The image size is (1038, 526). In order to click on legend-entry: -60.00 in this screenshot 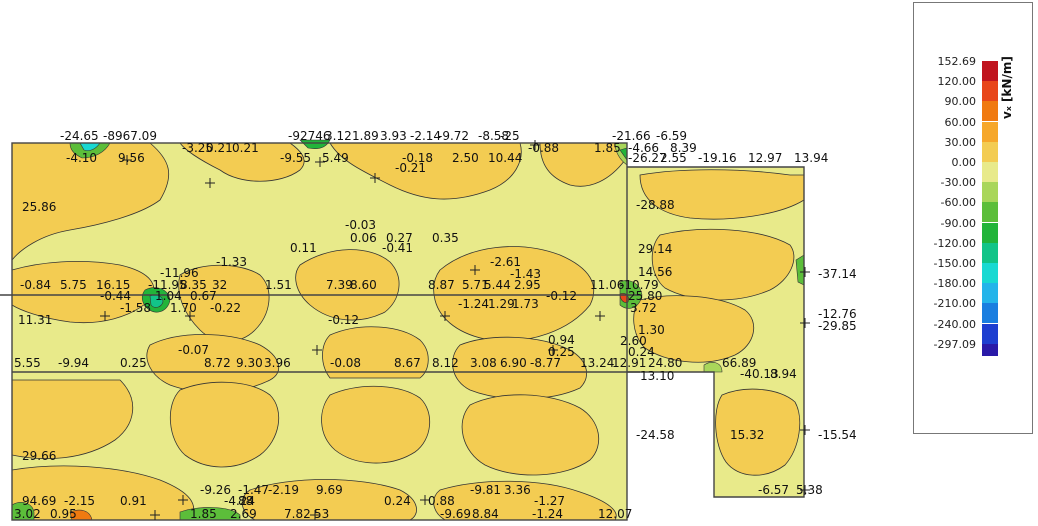, I will do `click(969, 209)`.